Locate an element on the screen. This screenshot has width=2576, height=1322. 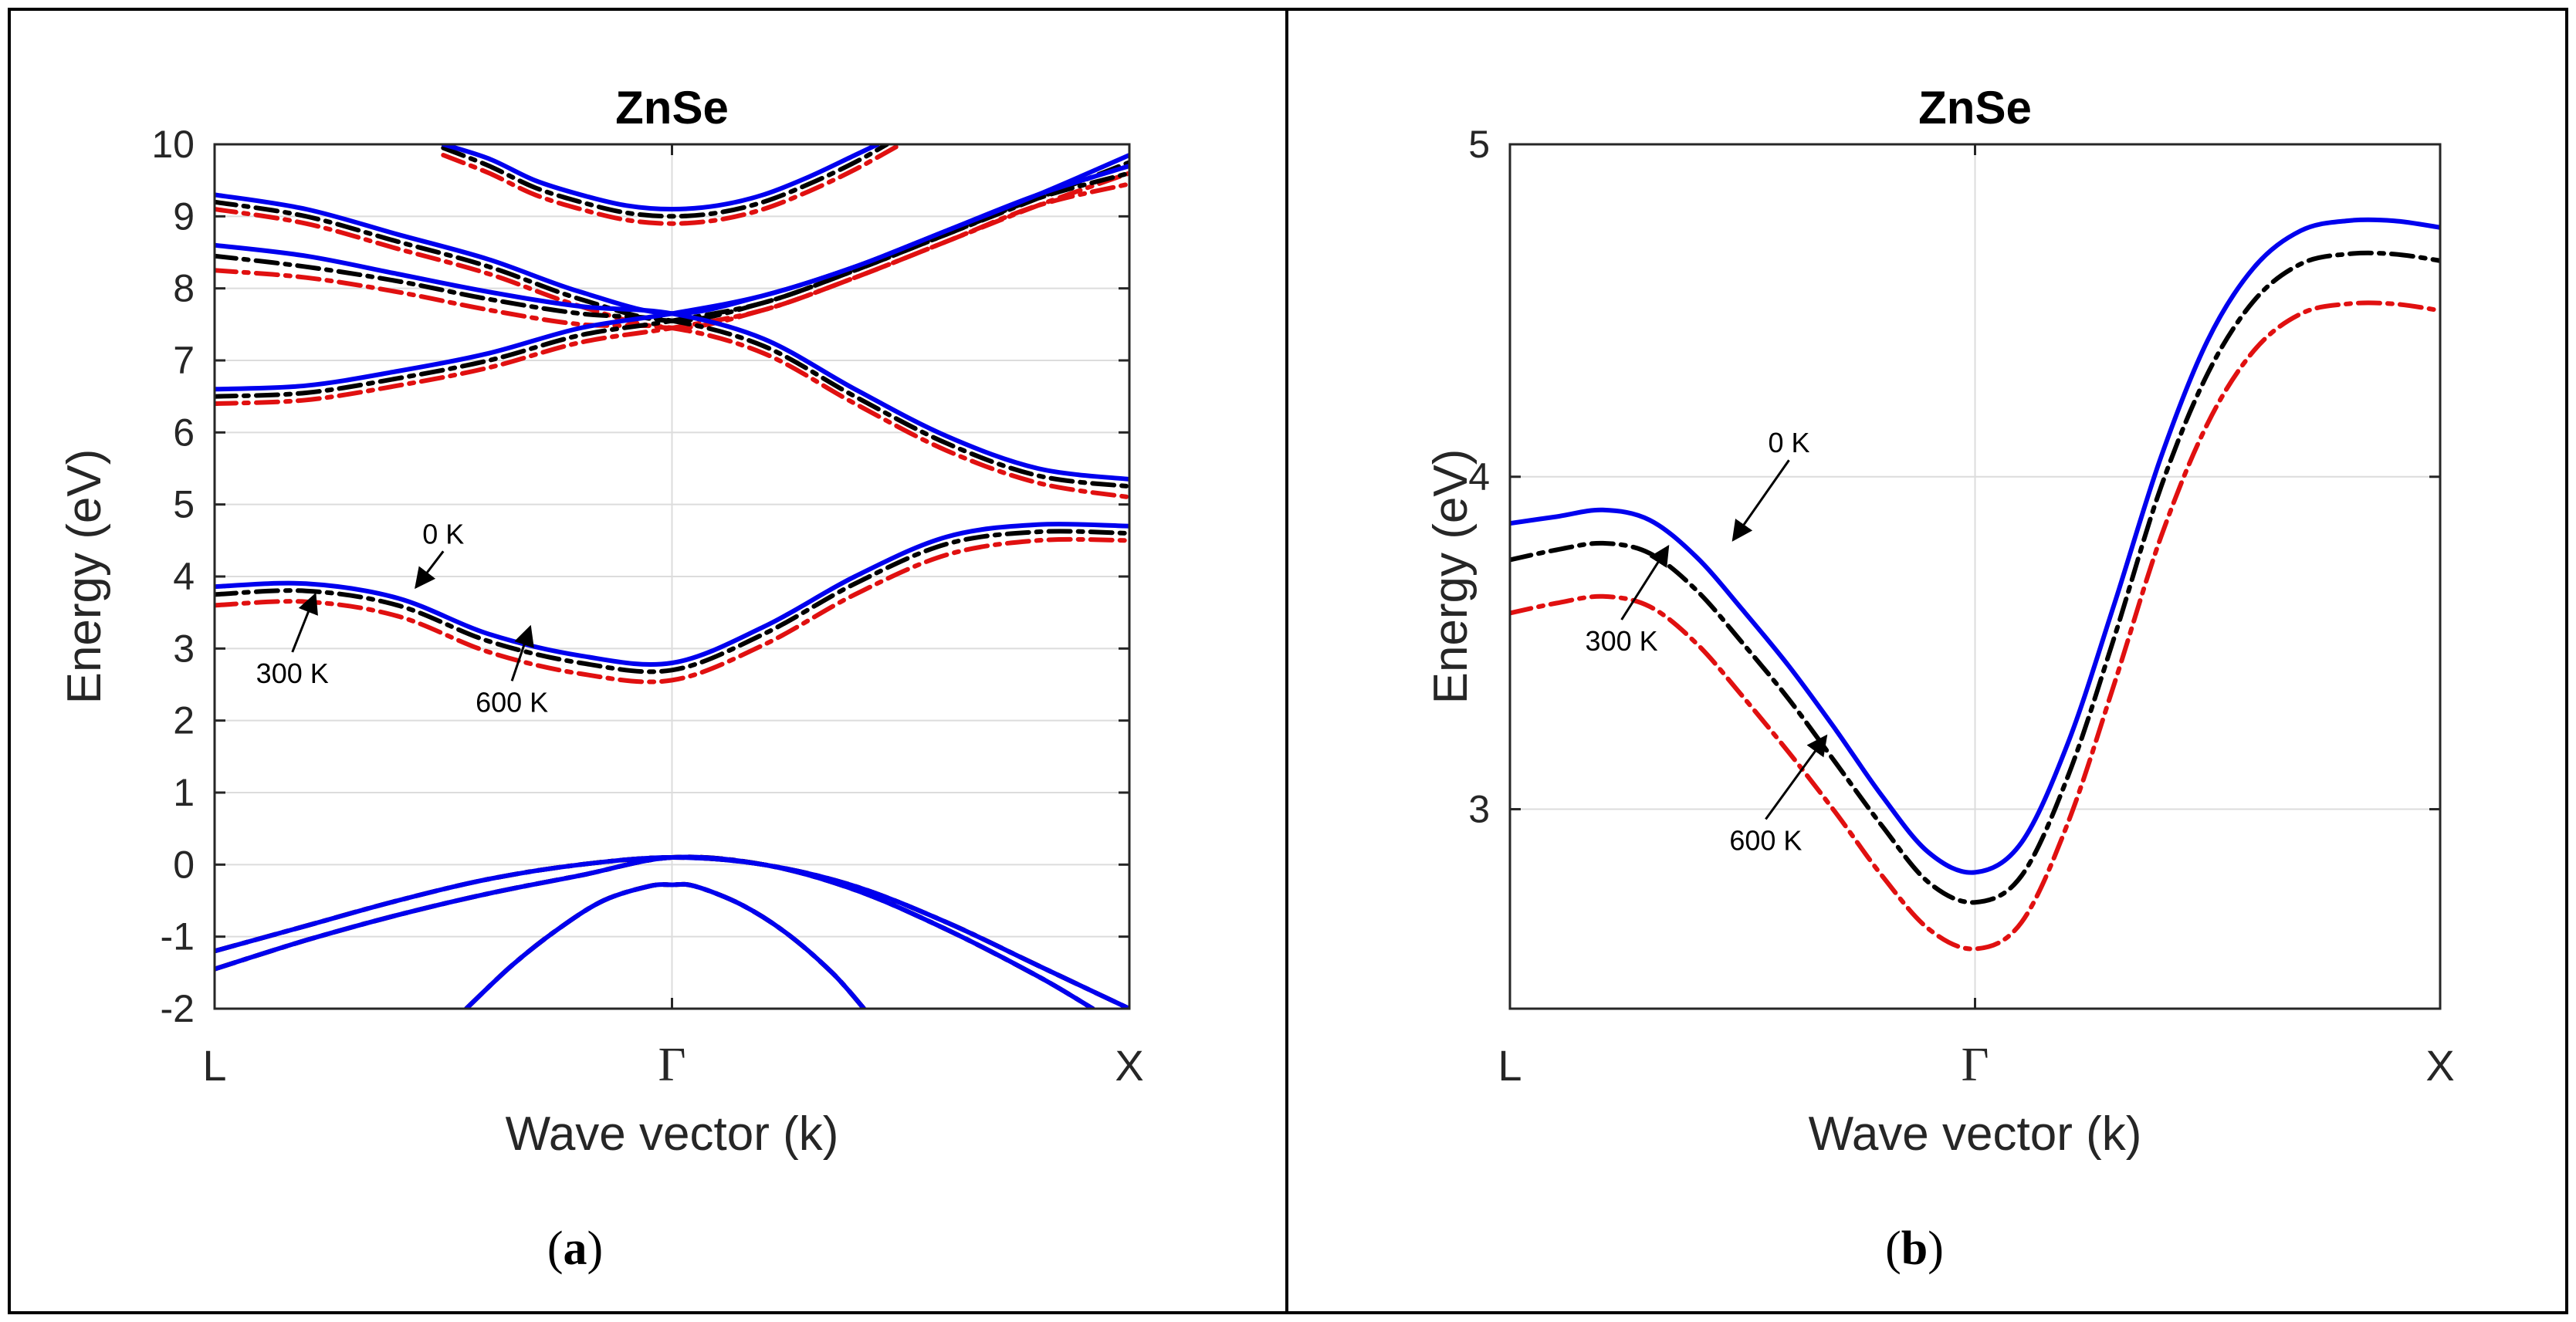
y-tick-label: 2 is located at coordinates (184, 721).